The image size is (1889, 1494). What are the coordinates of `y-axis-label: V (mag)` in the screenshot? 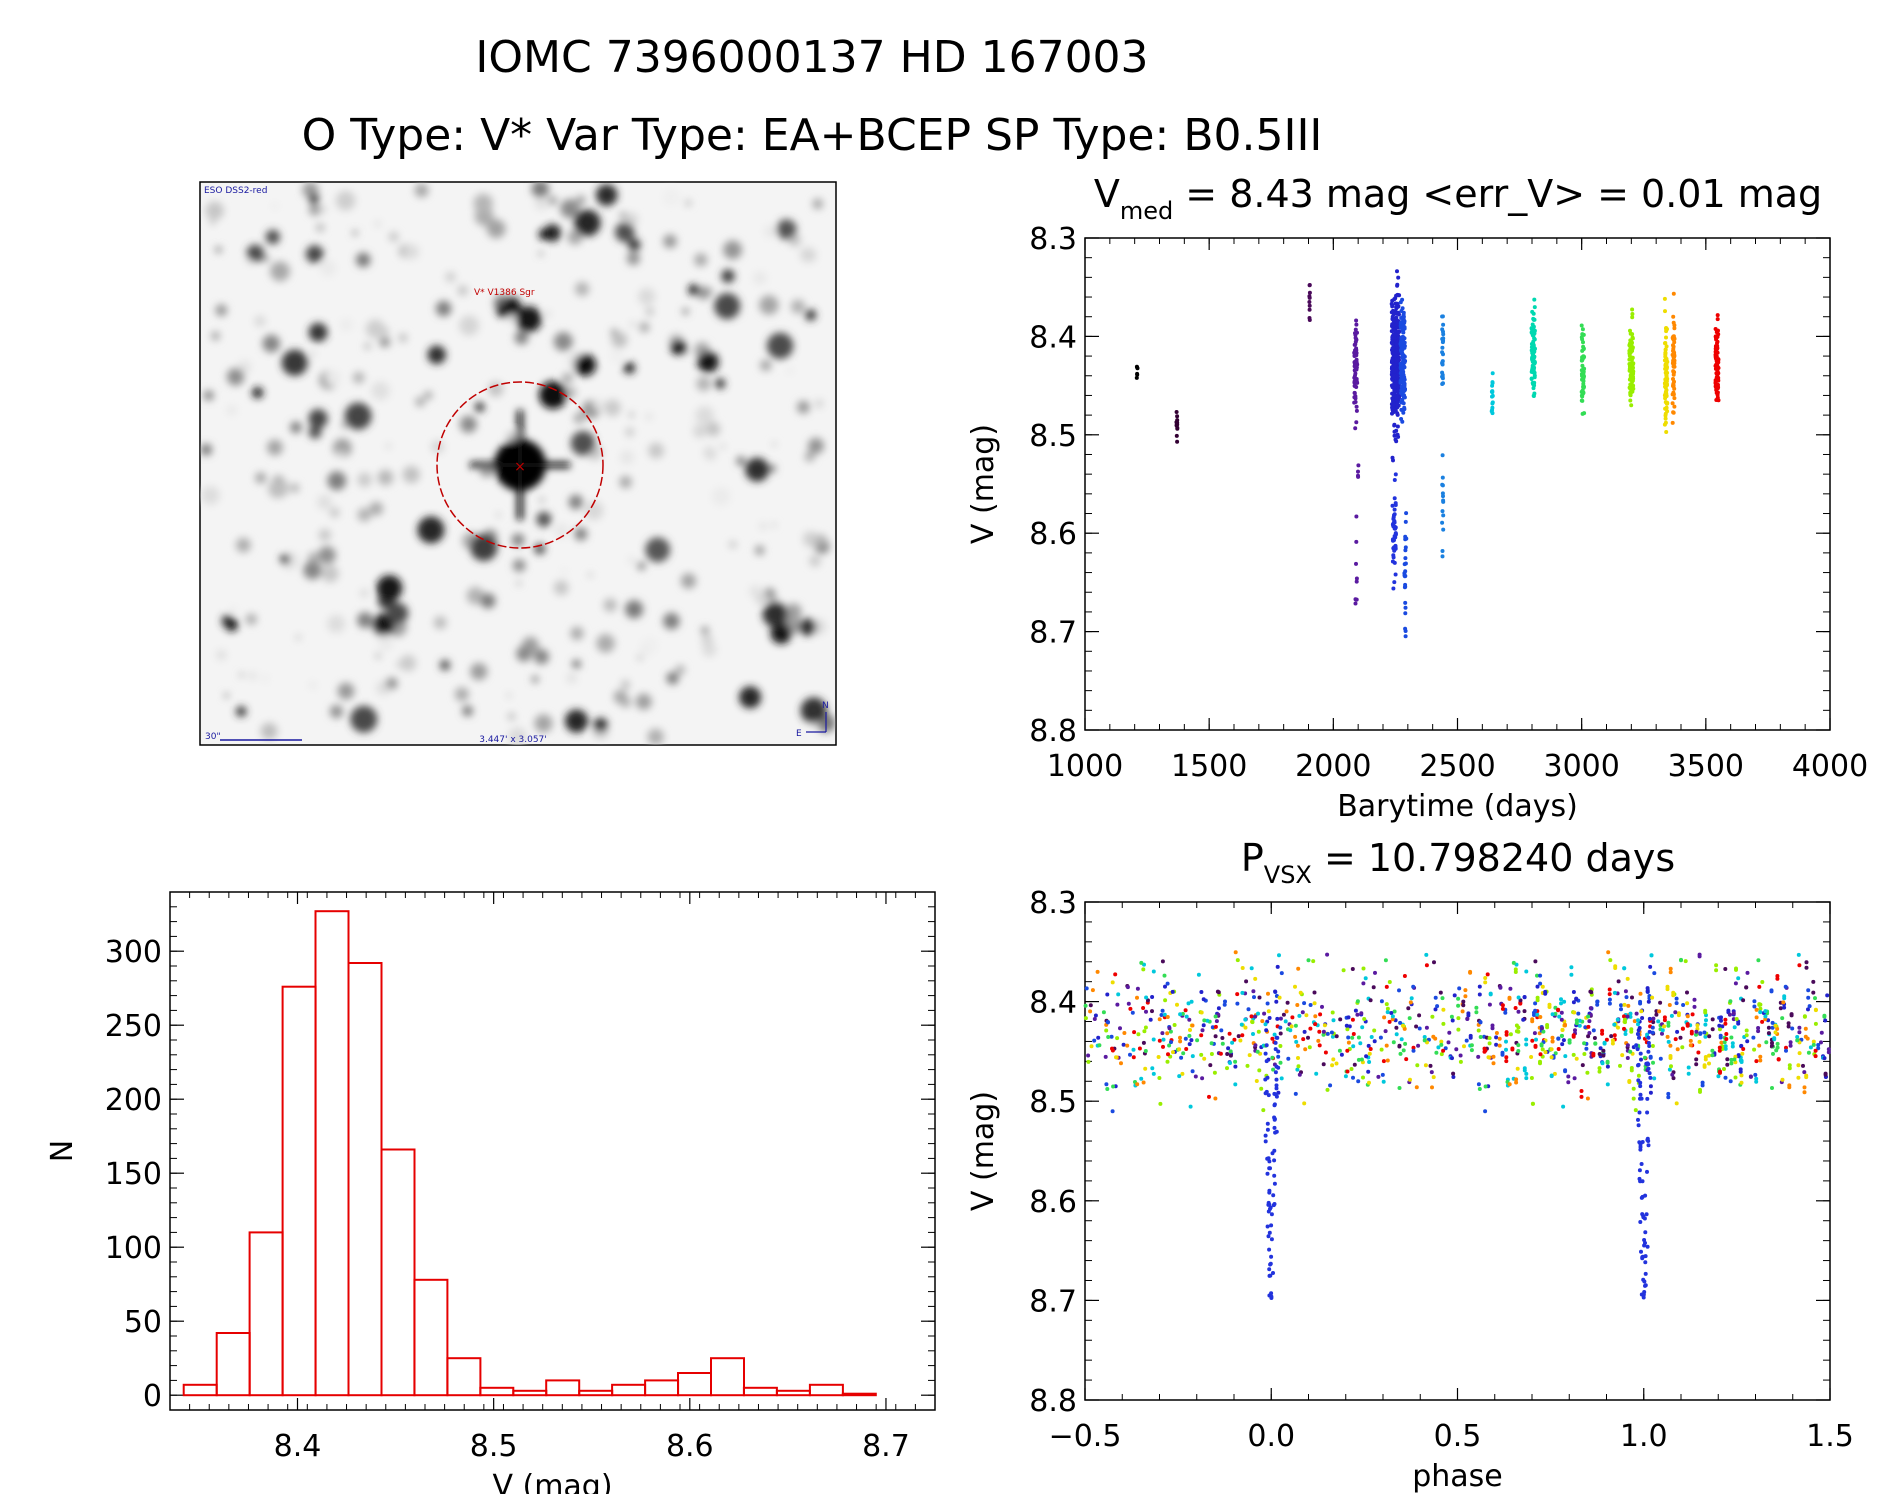 It's located at (983, 1151).